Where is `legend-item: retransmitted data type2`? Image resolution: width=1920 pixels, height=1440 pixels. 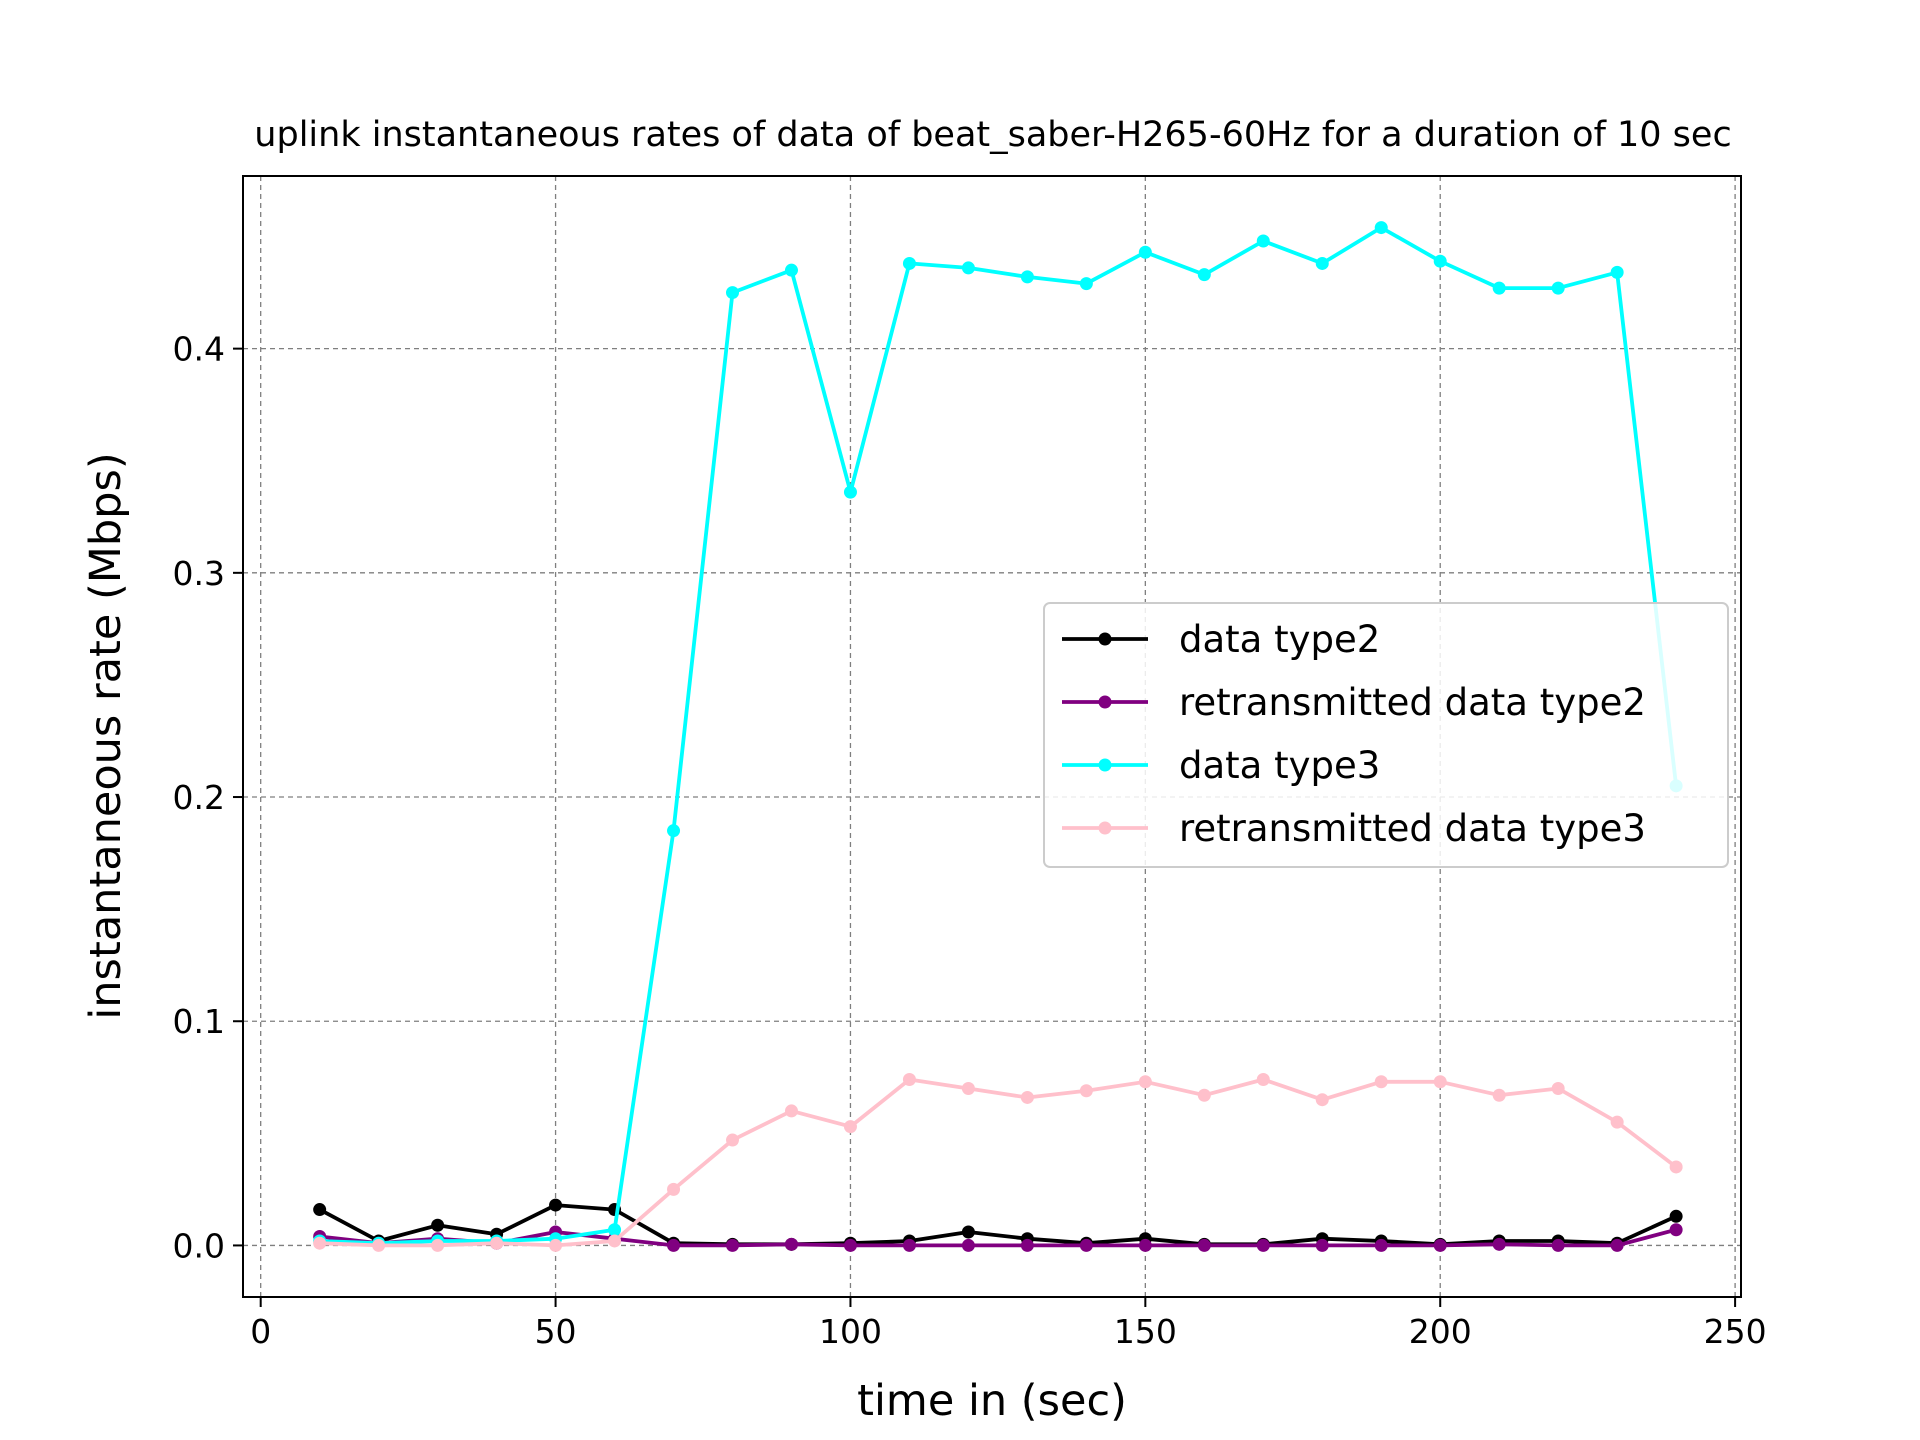
legend-item: retransmitted data type2 is located at coordinates (1354, 702).